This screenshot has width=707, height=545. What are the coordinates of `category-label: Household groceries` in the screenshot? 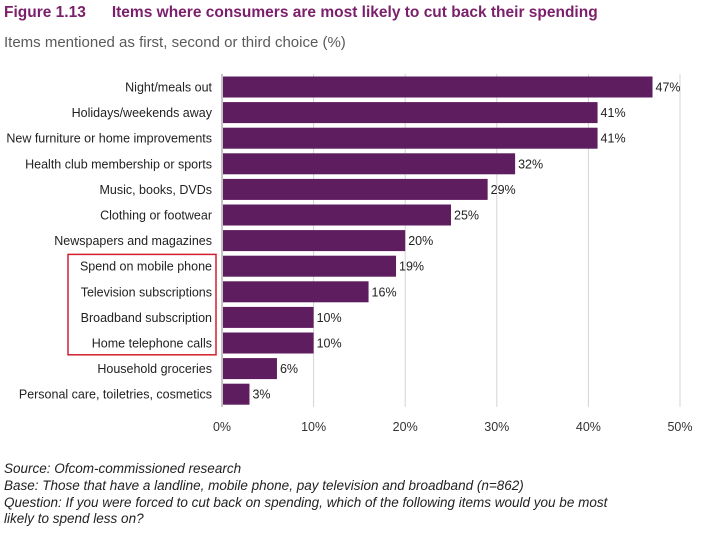 It's located at (154, 369).